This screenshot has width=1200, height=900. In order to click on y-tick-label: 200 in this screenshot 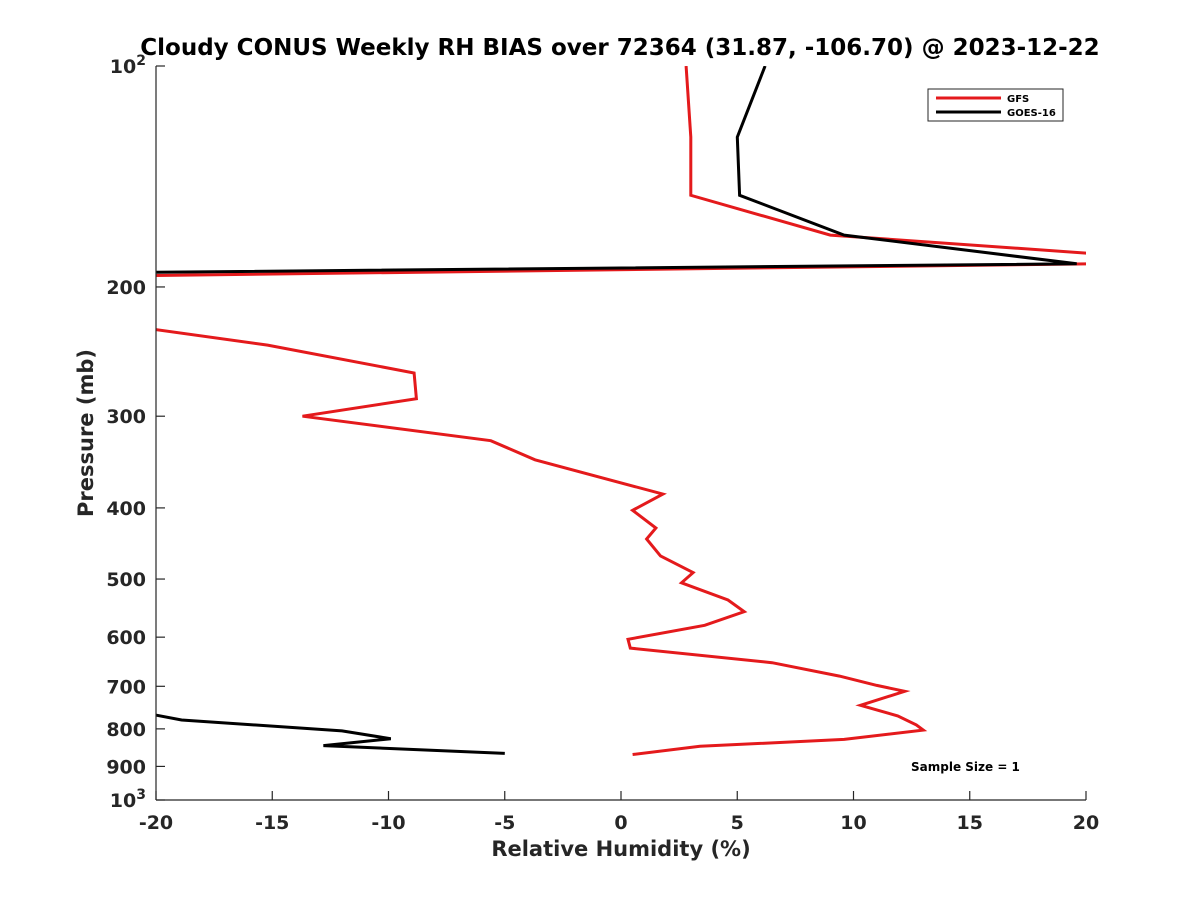, I will do `click(126, 288)`.